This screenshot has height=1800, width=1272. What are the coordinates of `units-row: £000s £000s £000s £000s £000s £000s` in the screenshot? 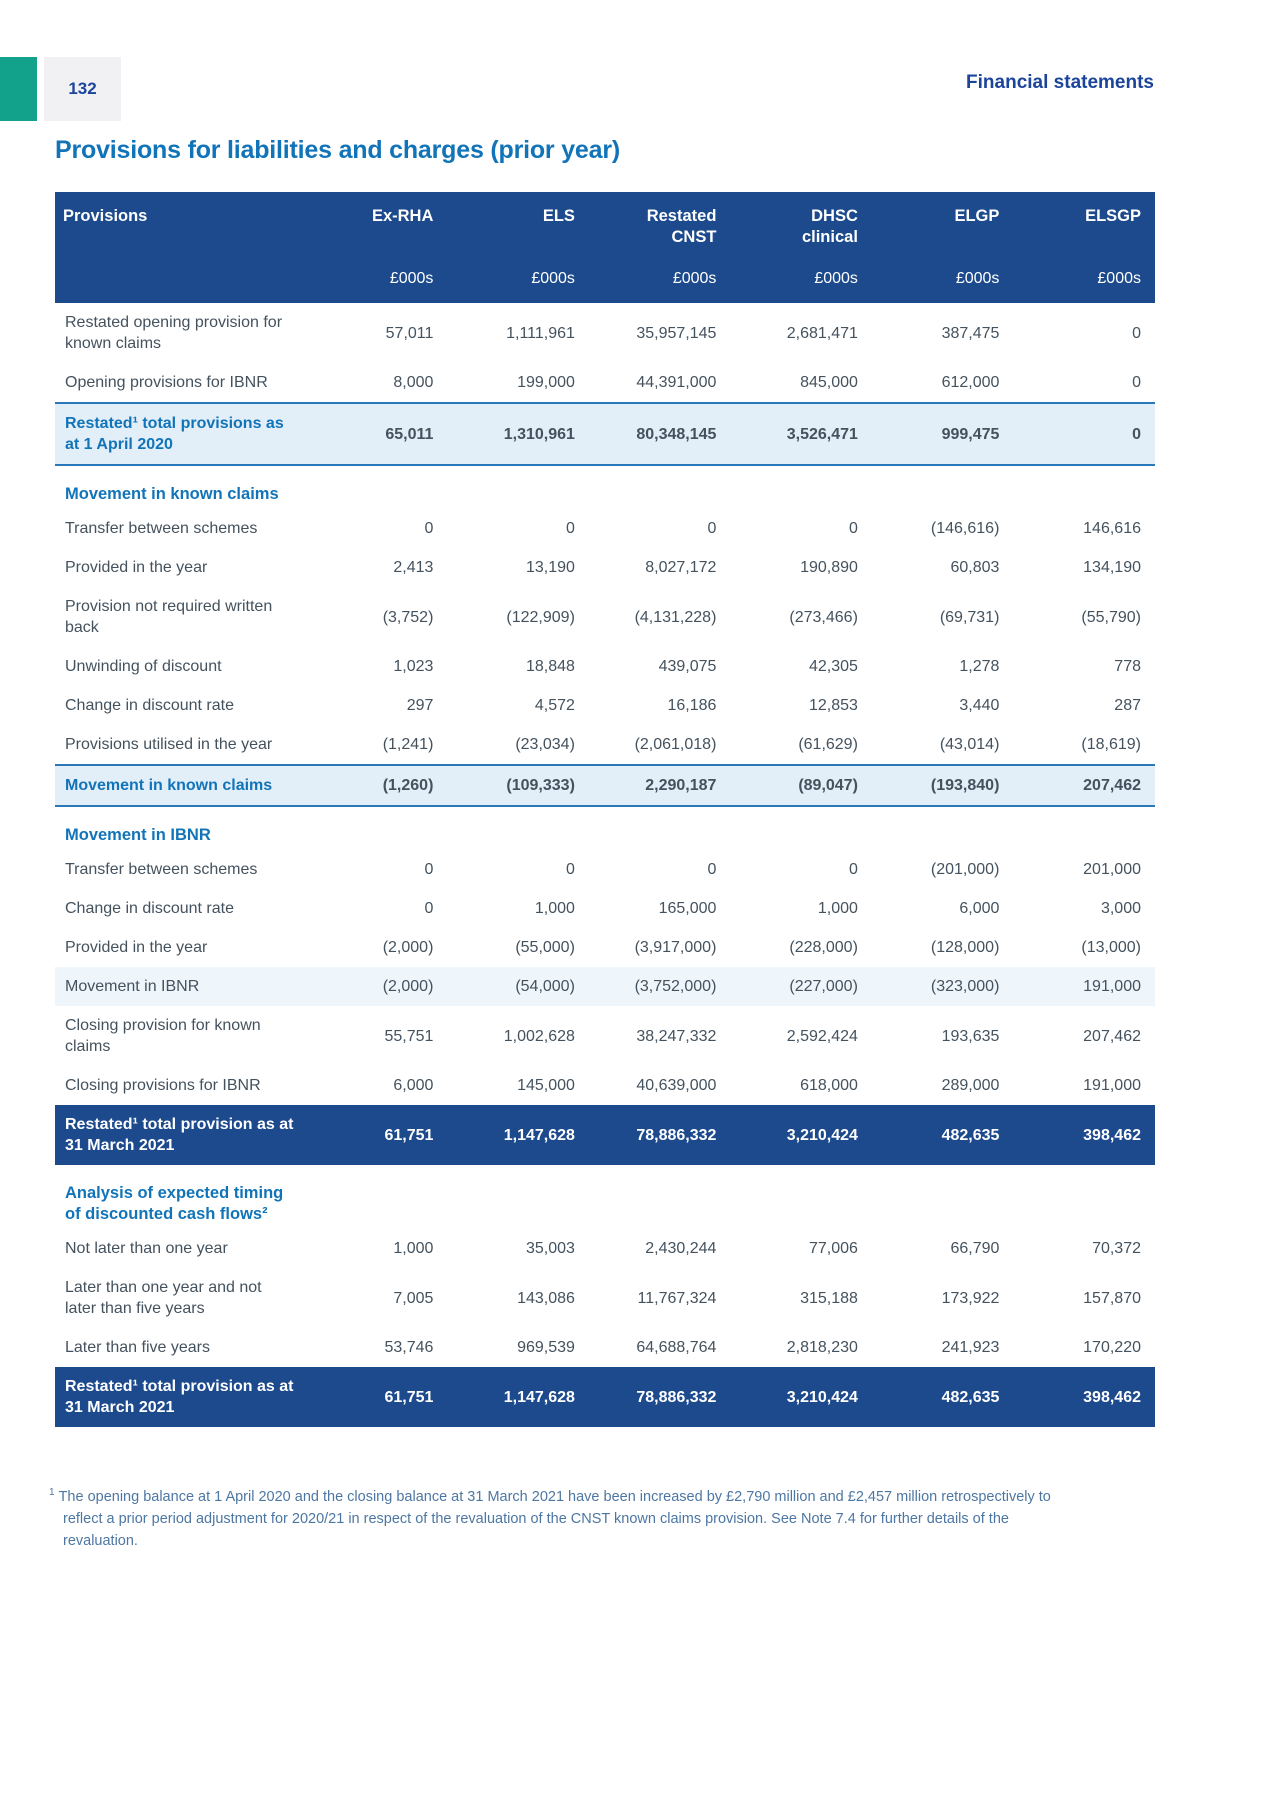 It's located at (605, 275).